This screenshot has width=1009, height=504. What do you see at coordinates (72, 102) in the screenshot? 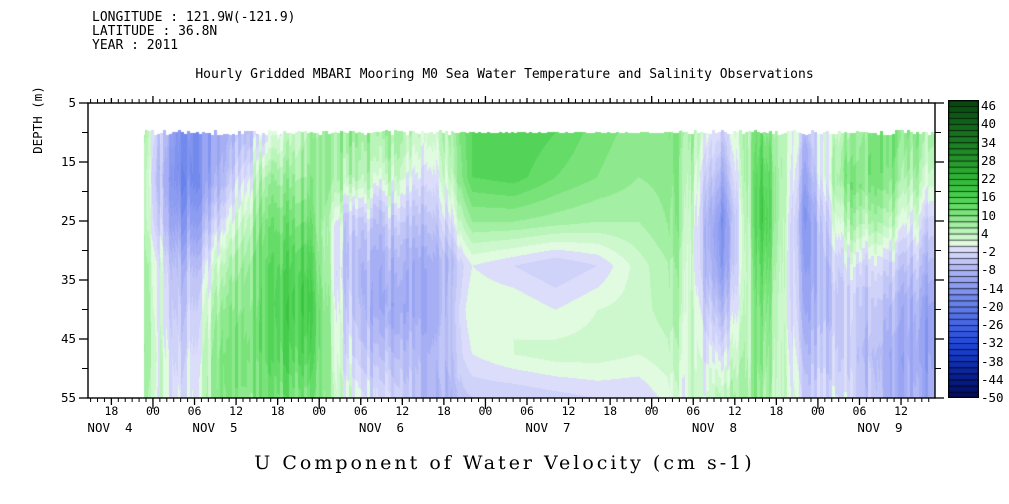
I see `y-tick-label: 5` at bounding box center [72, 102].